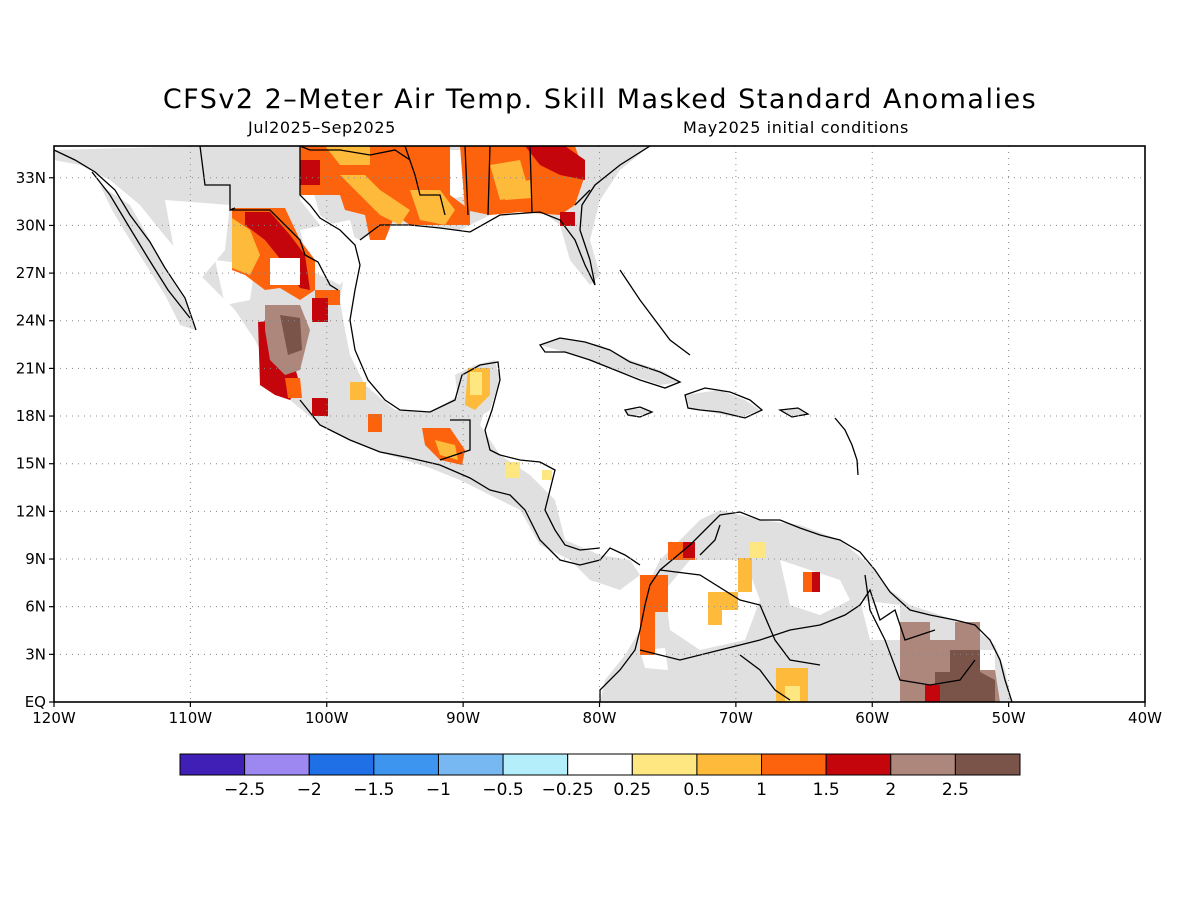  What do you see at coordinates (1009, 718) in the screenshot?
I see `lon-label: 50W` at bounding box center [1009, 718].